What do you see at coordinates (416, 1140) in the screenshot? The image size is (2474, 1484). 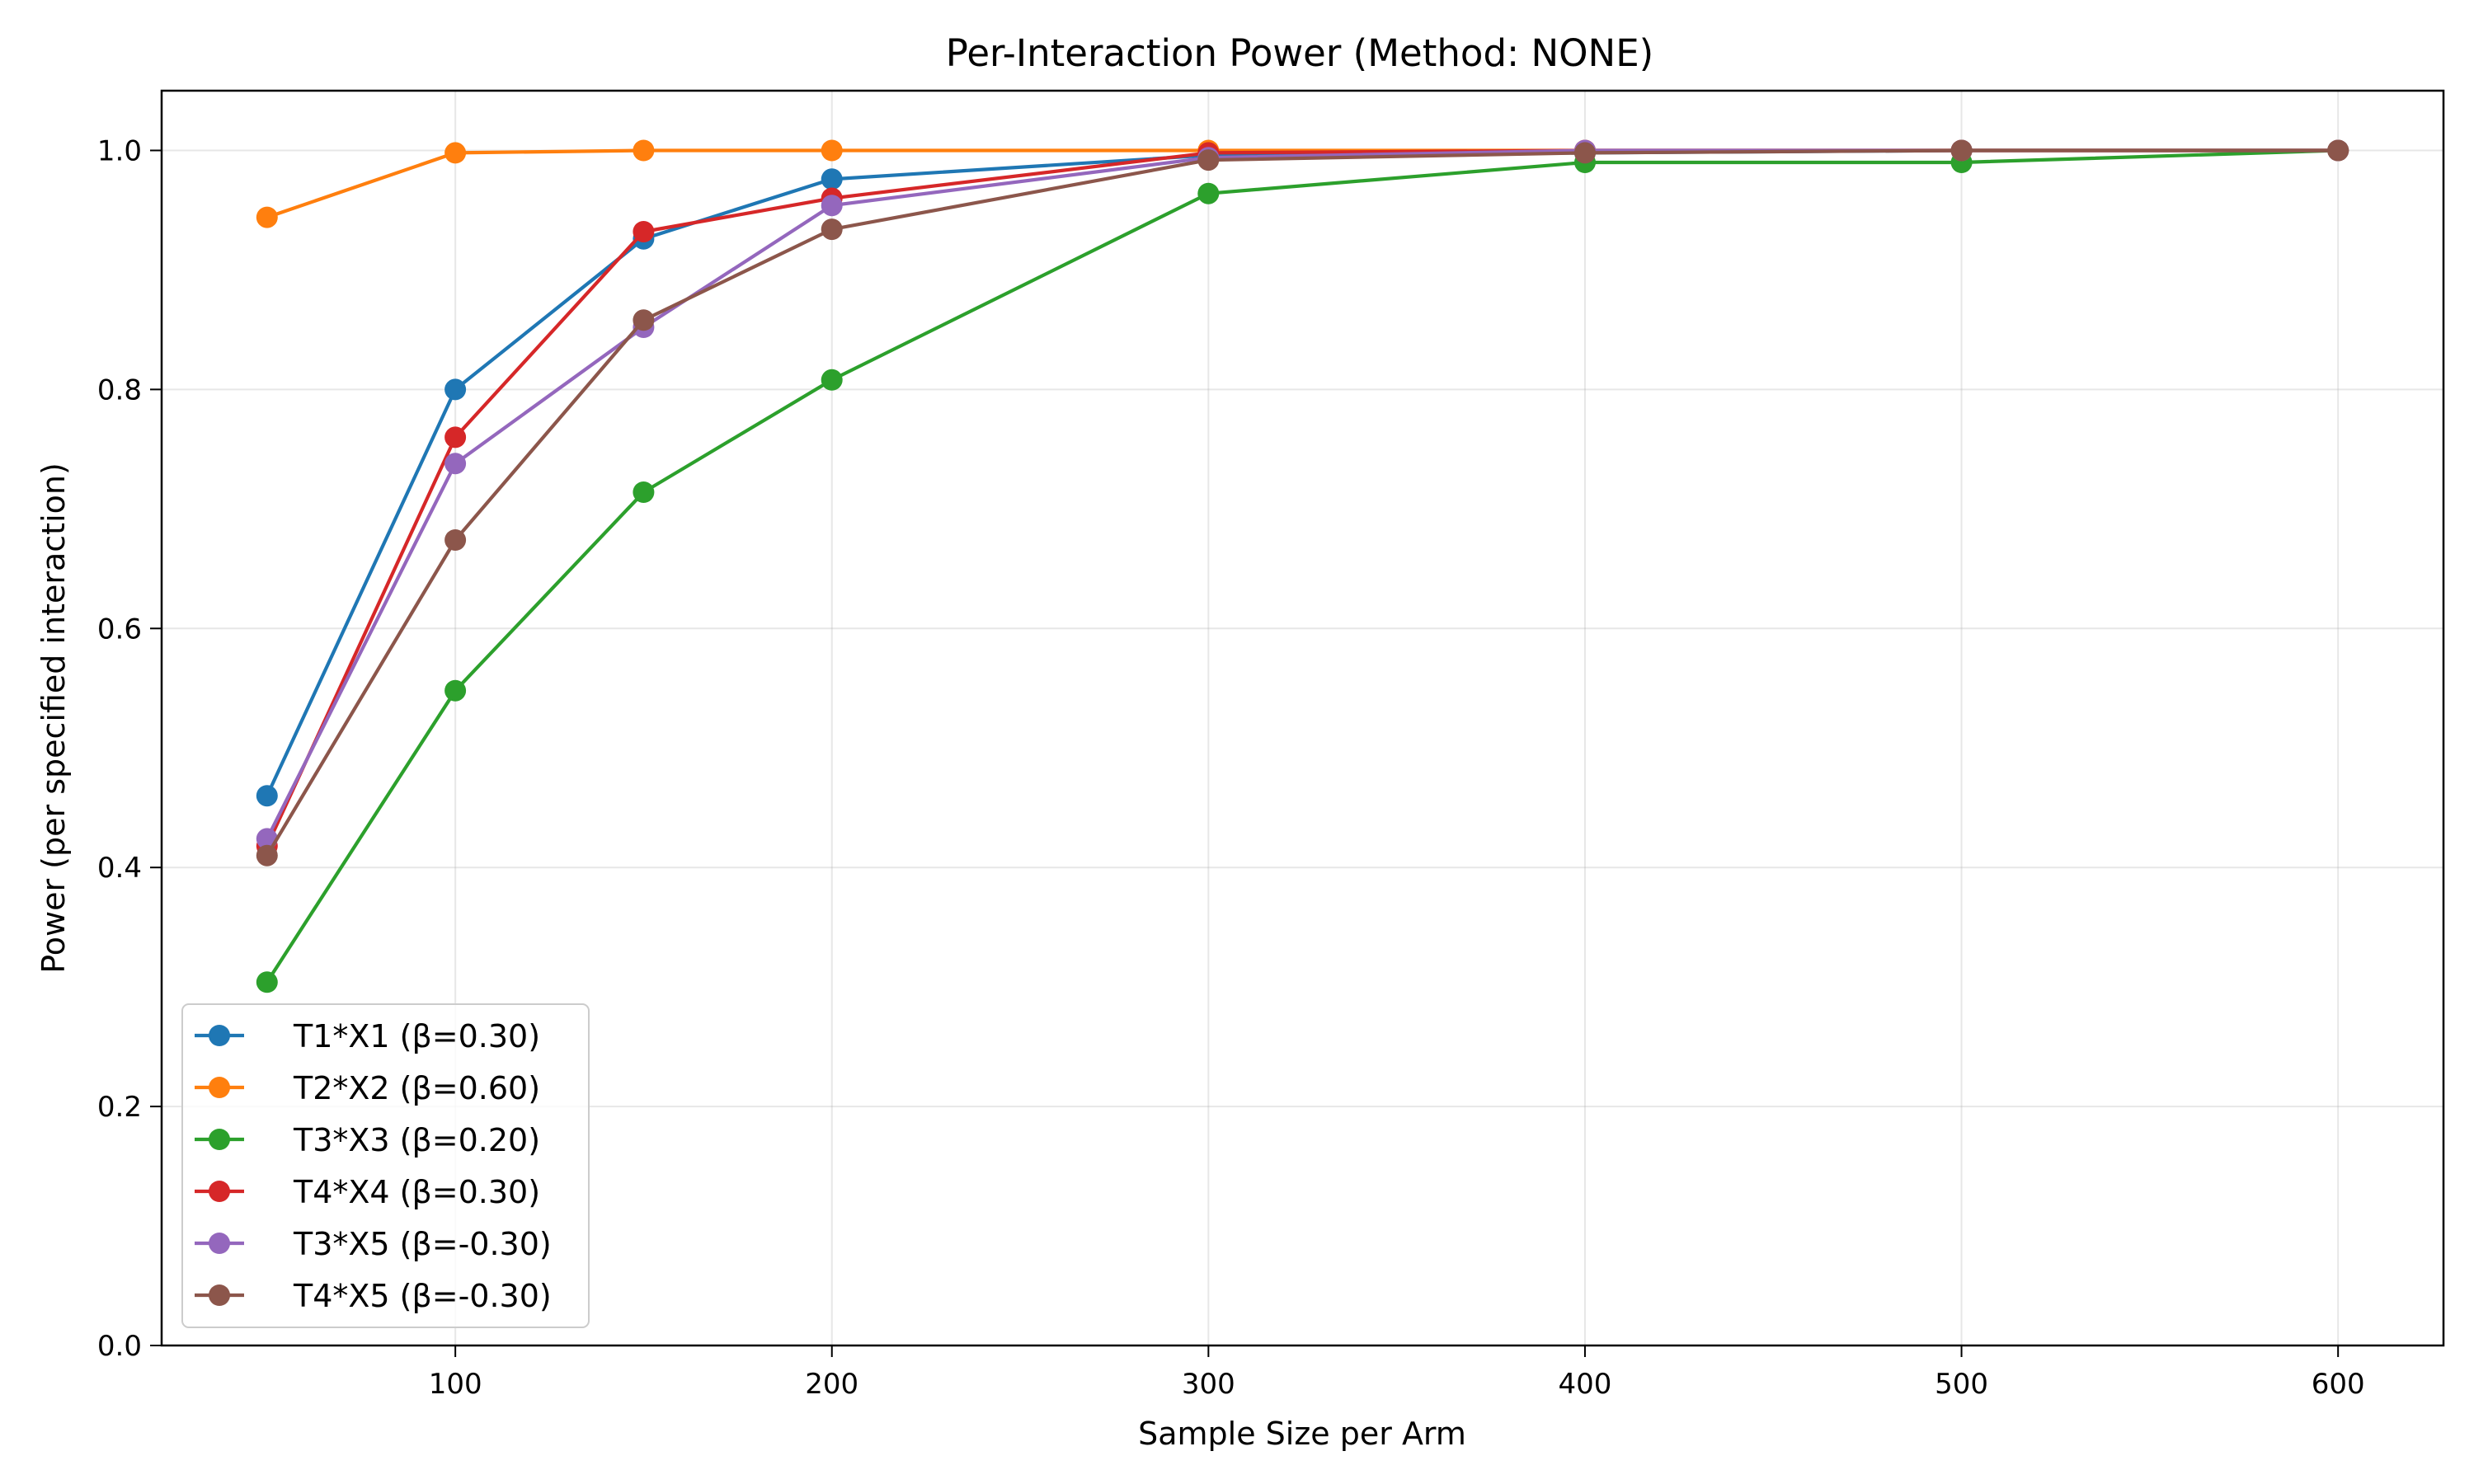 I see `legend-label: T3*X3 (β=0.20)` at bounding box center [416, 1140].